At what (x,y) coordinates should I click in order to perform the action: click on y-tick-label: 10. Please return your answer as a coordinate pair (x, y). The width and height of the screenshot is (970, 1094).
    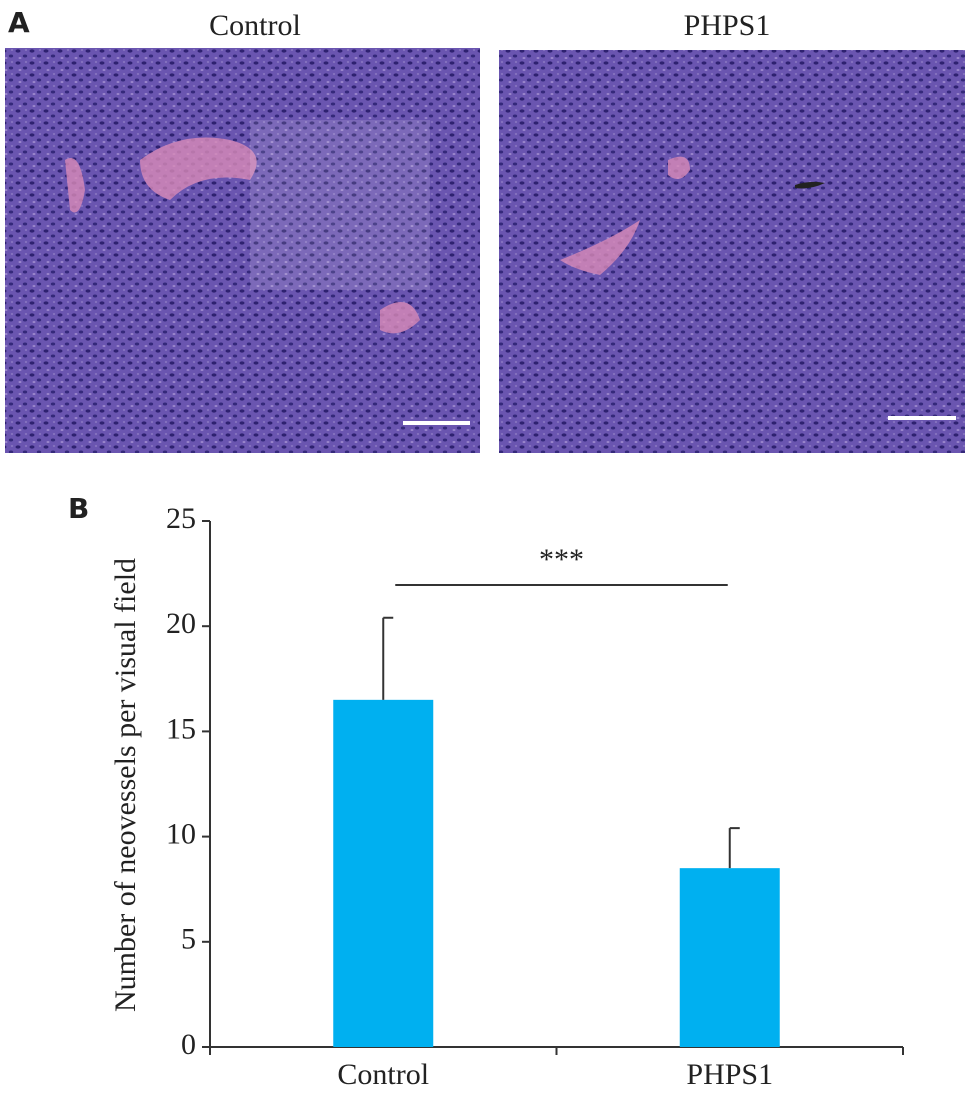
    Looking at the image, I should click on (181, 833).